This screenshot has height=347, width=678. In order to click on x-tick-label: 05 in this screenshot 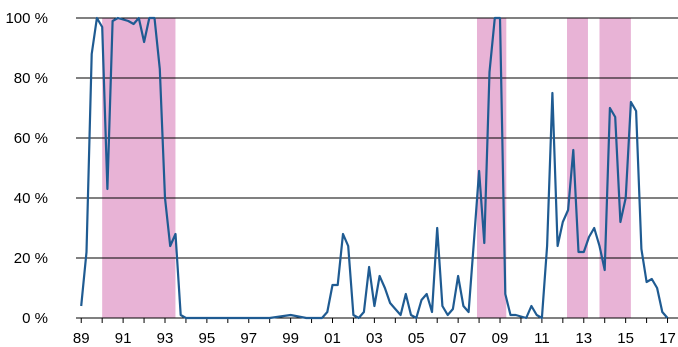, I will do `click(416, 338)`.